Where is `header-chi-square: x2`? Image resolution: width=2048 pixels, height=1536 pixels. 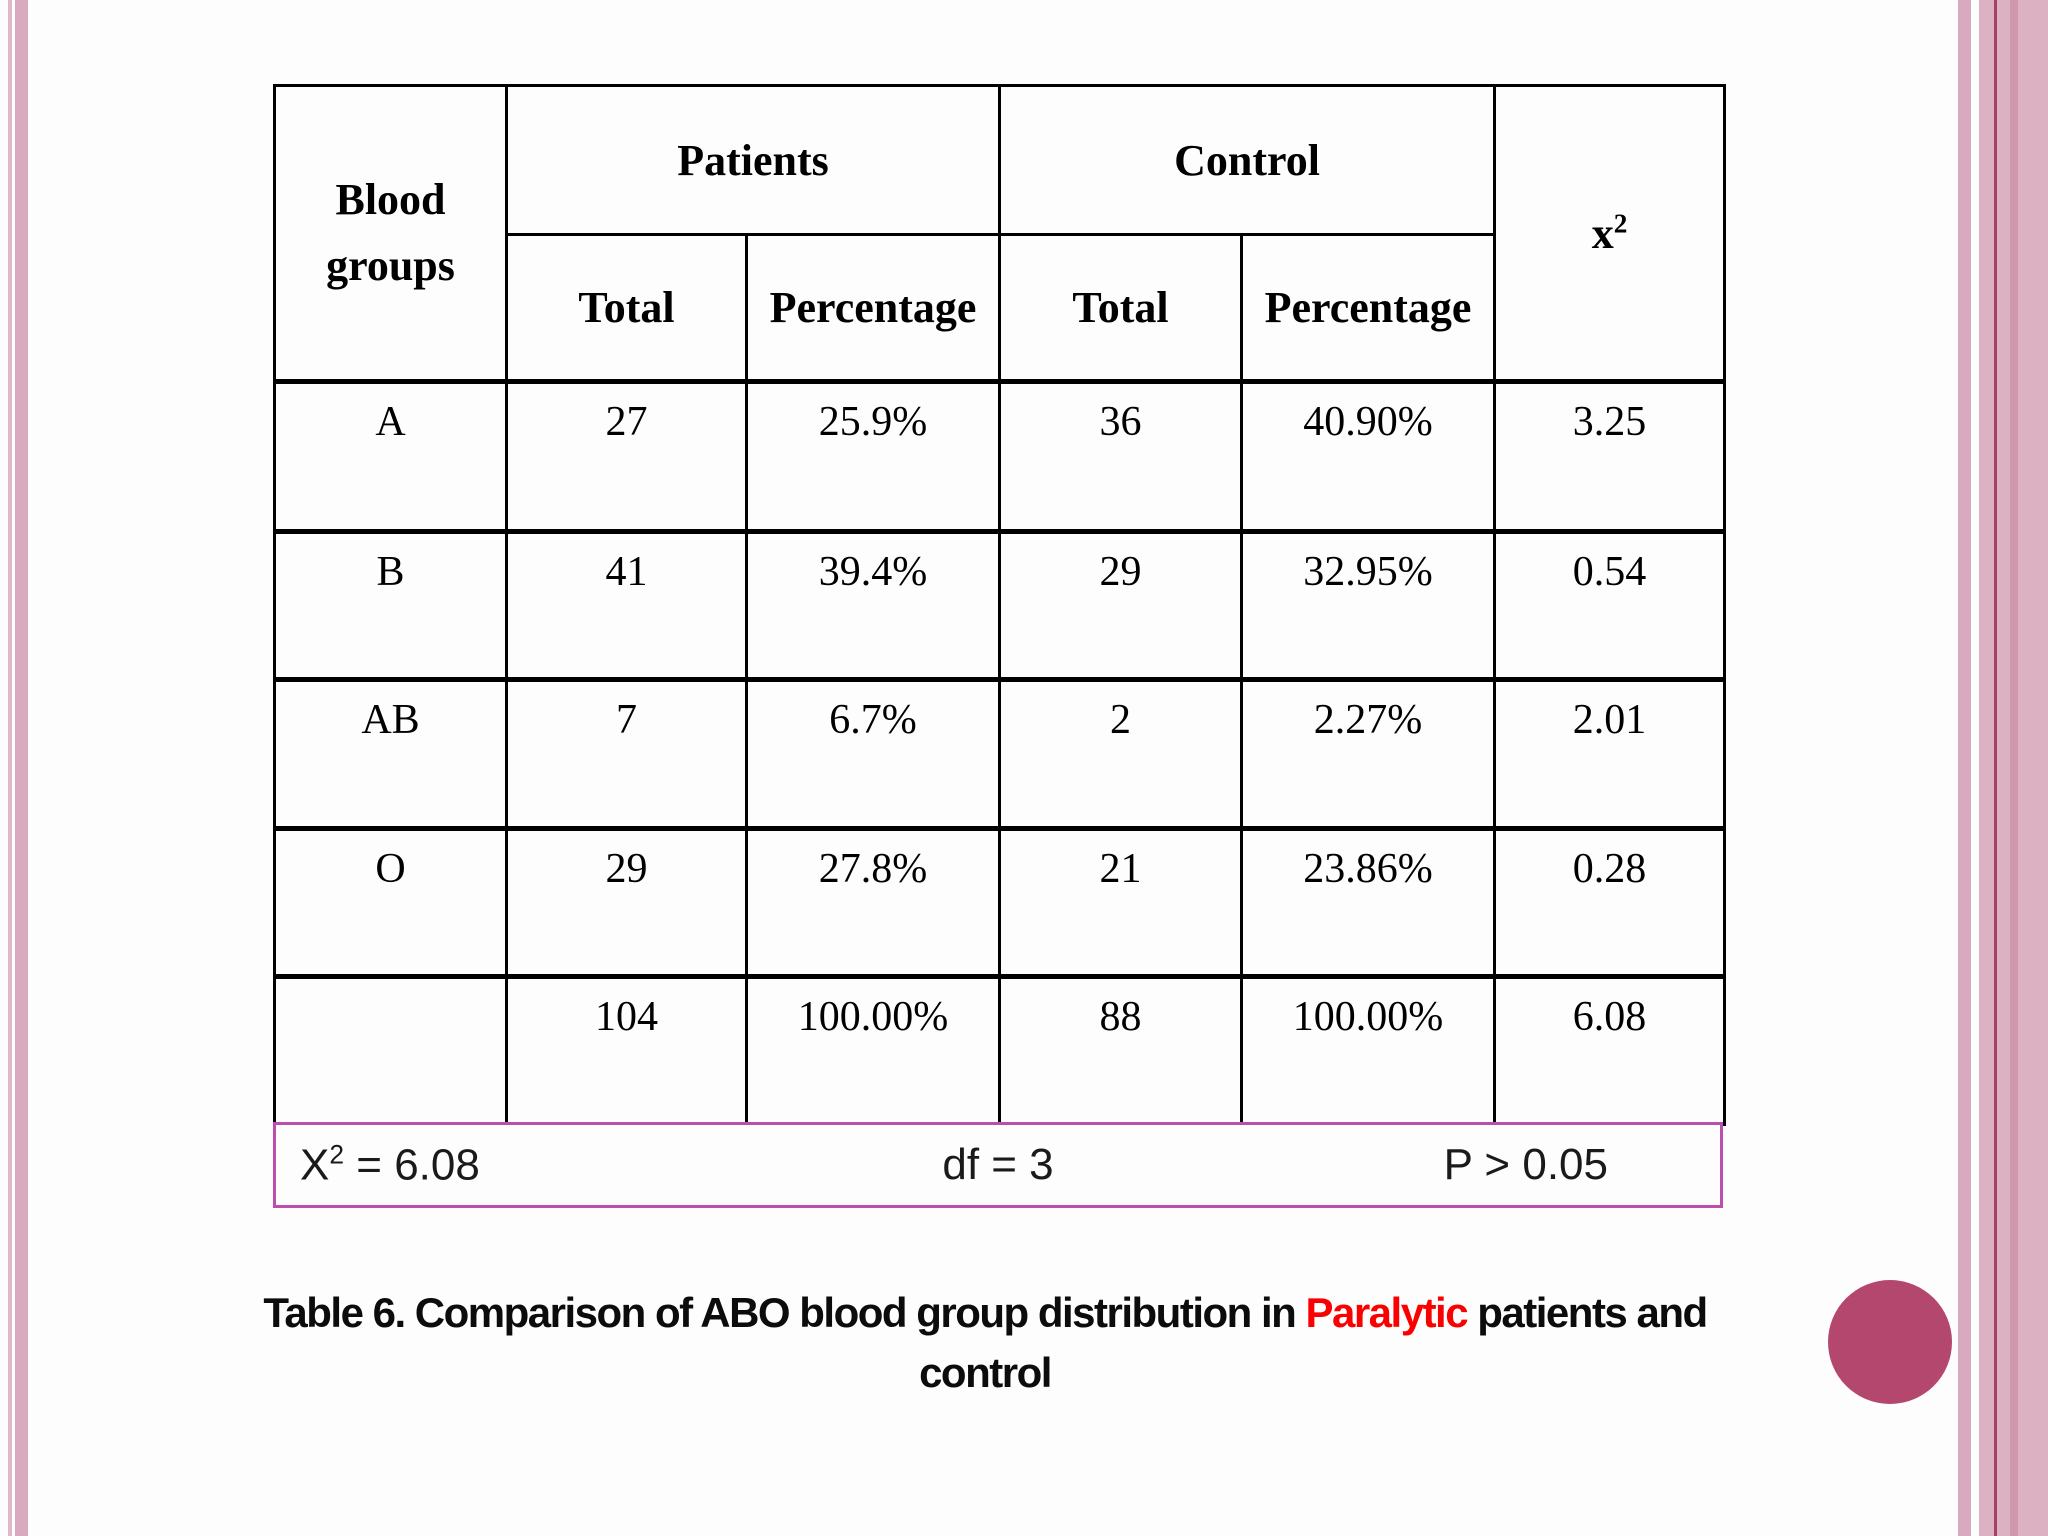 header-chi-square: x2 is located at coordinates (1610, 233).